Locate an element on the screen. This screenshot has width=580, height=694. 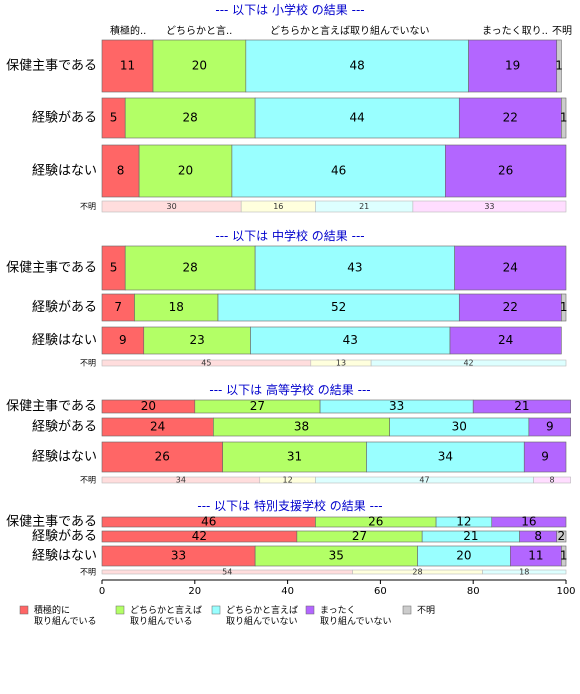
column-header: どちらかと言えば取り組んでいない is located at coordinates (350, 30).